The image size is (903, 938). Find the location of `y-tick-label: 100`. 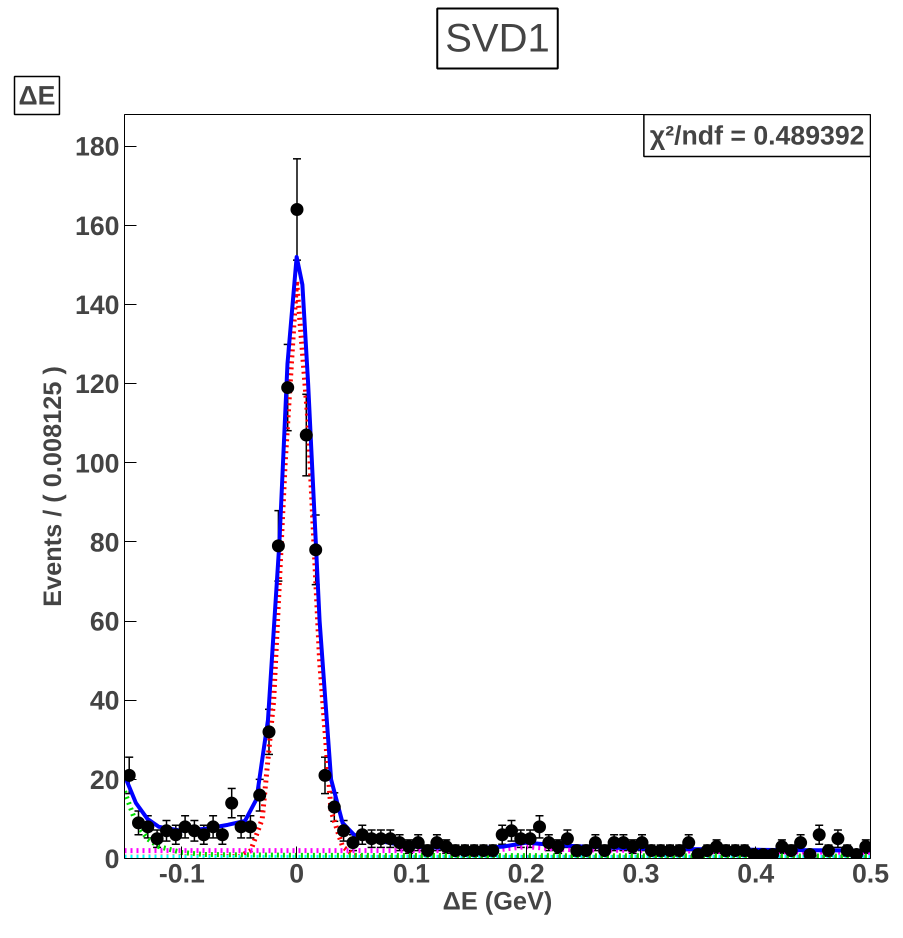

y-tick-label: 100 is located at coordinates (97, 463).